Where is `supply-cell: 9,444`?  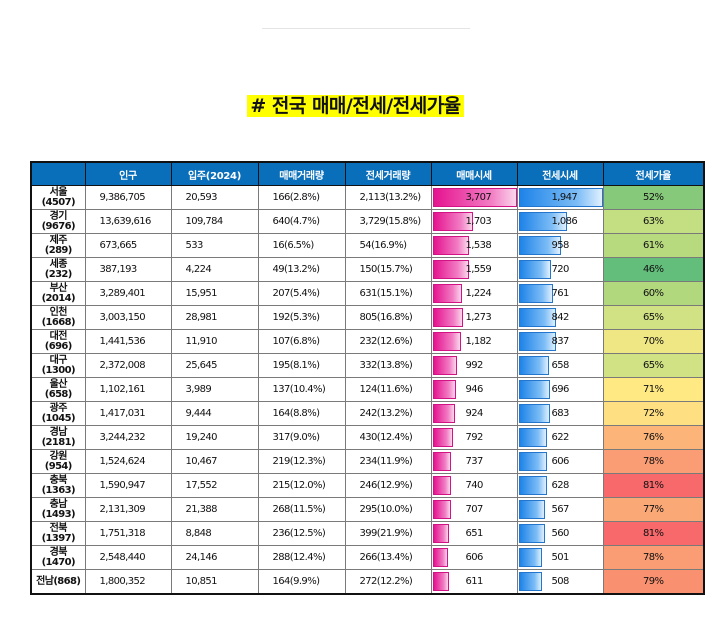 supply-cell: 9,444 is located at coordinates (214, 413).